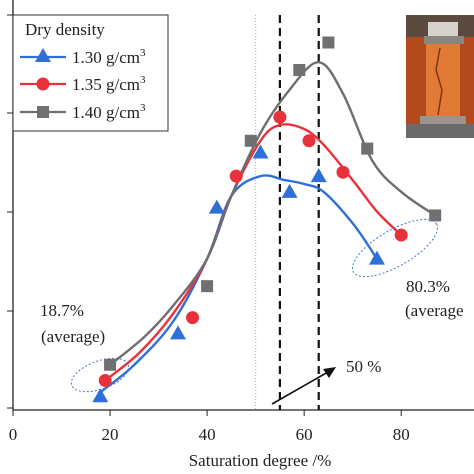  I want to click on annotation-arrow, so click(300, 388).